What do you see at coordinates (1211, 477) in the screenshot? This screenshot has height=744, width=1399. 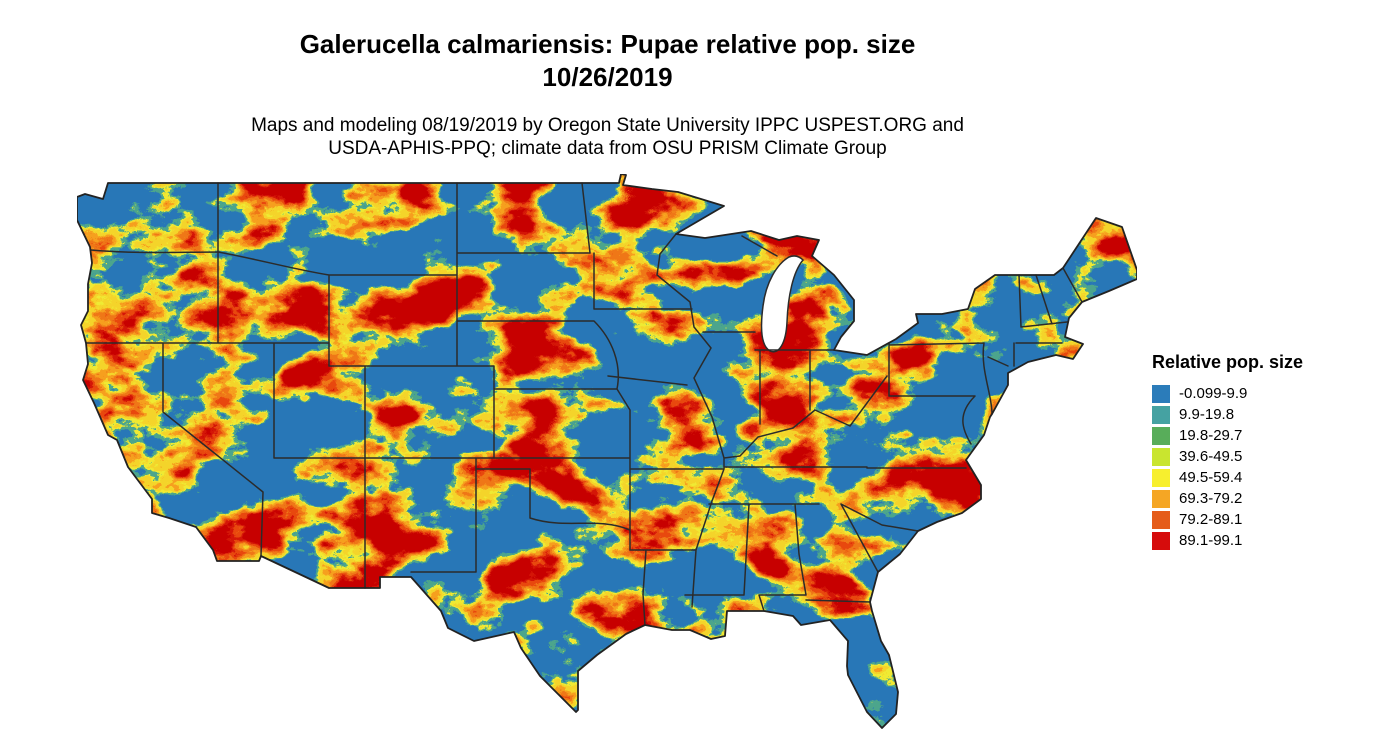 I see `legend-label: 49.5-59.4` at bounding box center [1211, 477].